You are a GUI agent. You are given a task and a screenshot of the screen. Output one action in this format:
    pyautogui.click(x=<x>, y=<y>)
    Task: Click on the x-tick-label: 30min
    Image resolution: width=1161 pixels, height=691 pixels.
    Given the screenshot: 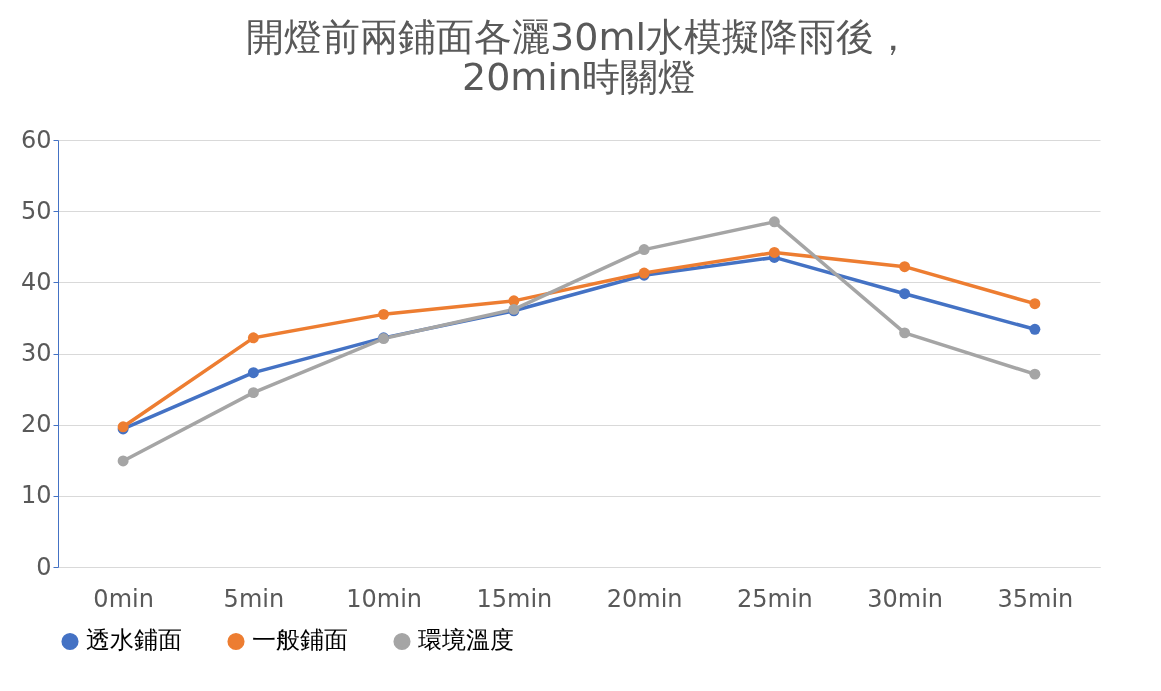 What is the action you would take?
    pyautogui.click(x=905, y=598)
    